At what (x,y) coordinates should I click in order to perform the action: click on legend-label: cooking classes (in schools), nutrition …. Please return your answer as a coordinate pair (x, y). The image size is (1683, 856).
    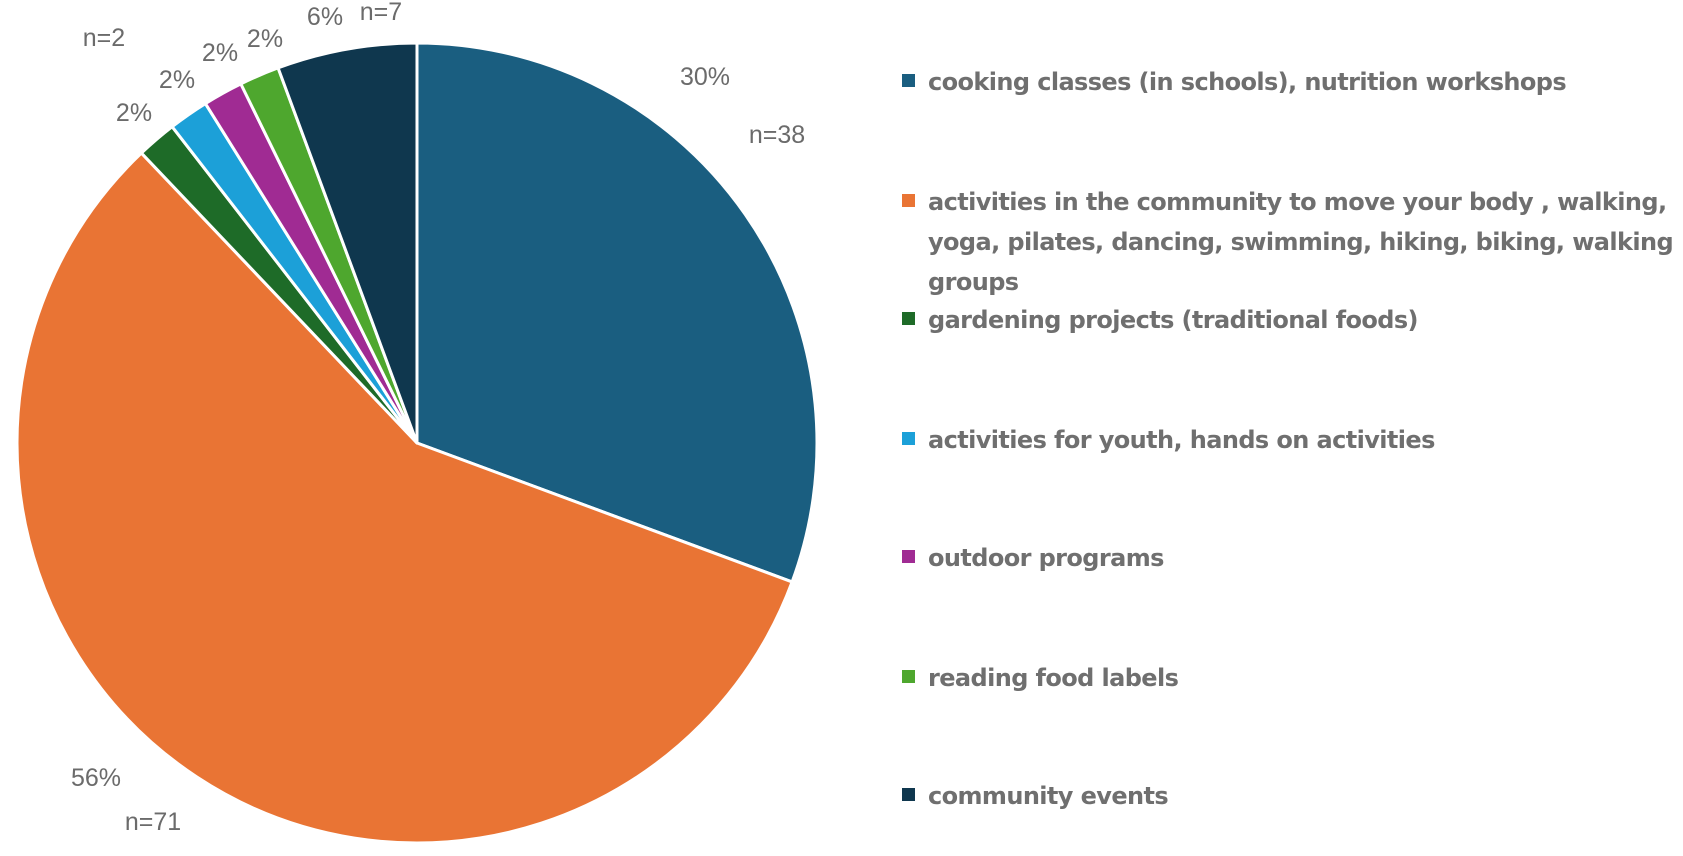
    Looking at the image, I should click on (1247, 82).